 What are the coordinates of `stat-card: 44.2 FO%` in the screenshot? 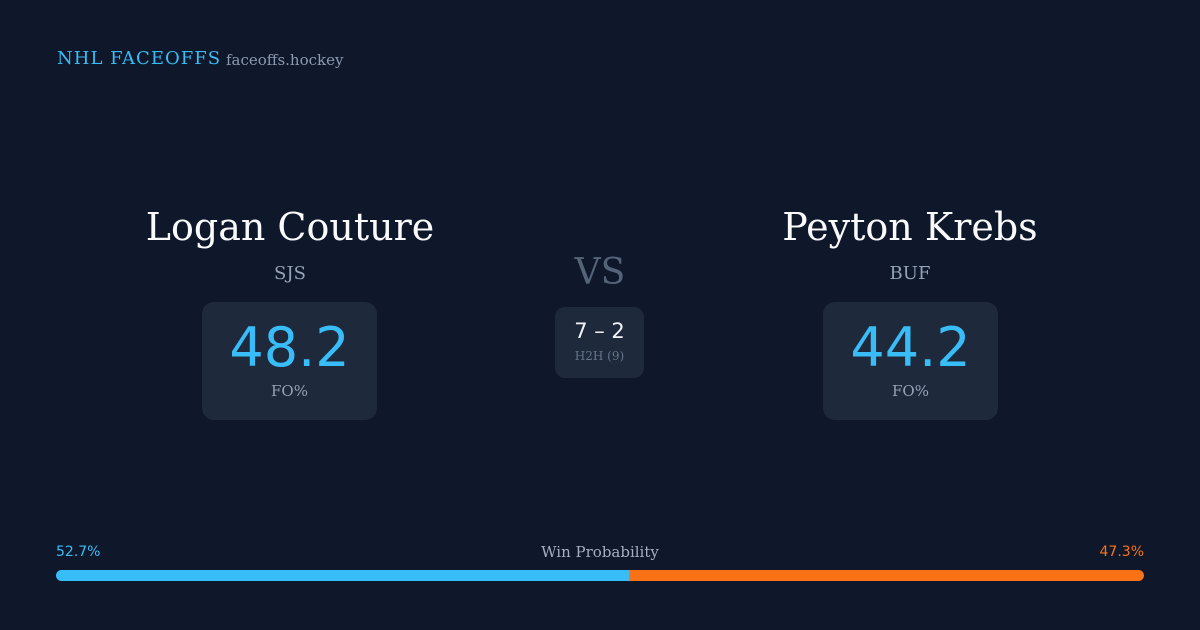 It's located at (910, 361).